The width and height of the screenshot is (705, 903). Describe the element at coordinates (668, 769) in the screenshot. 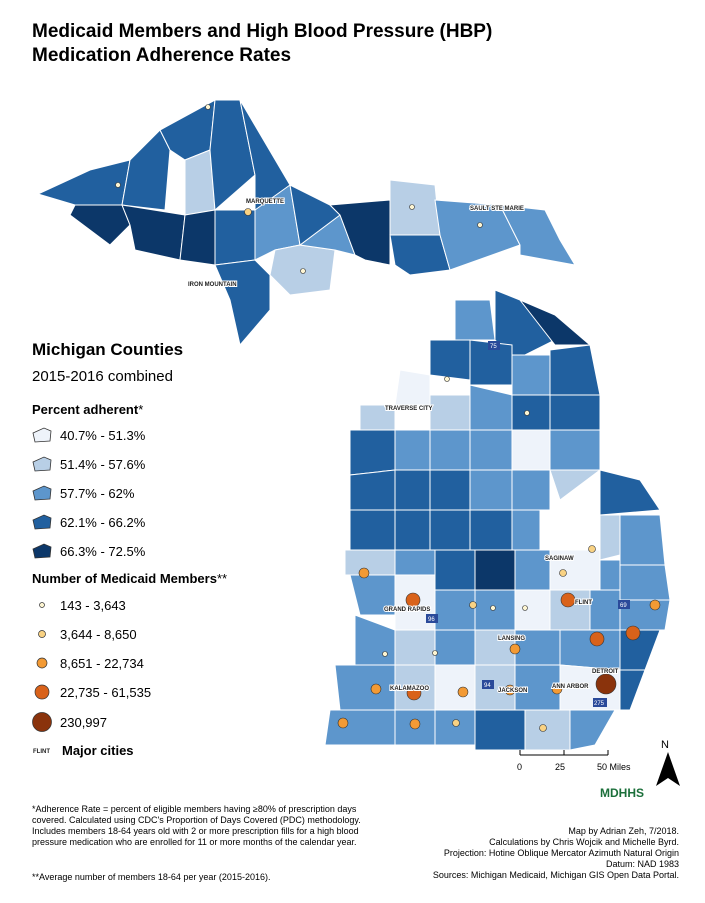

I see `north-arrow-icon` at that location.